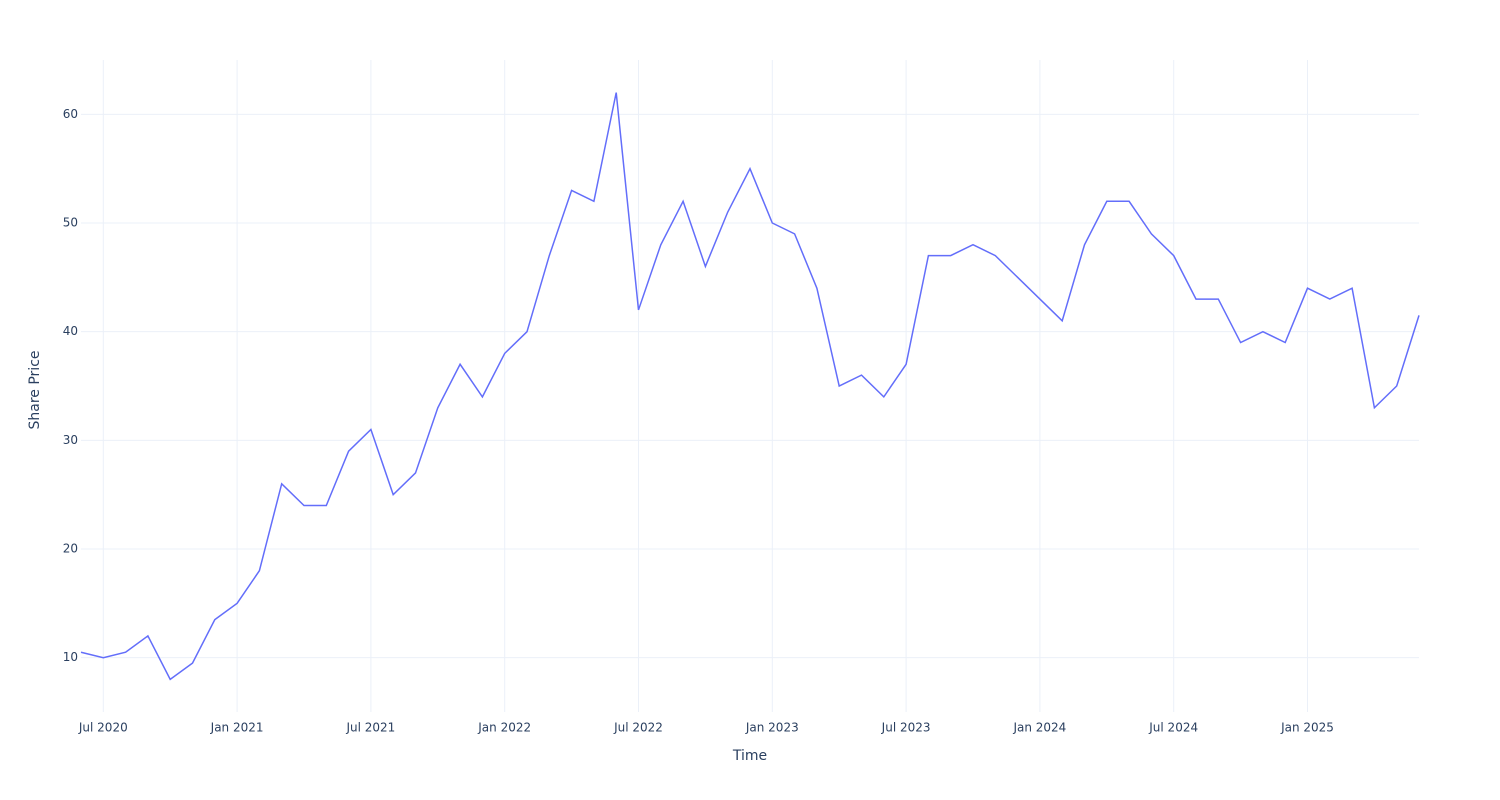  I want to click on x-tick-label: Jan 2025, so click(1307, 728).